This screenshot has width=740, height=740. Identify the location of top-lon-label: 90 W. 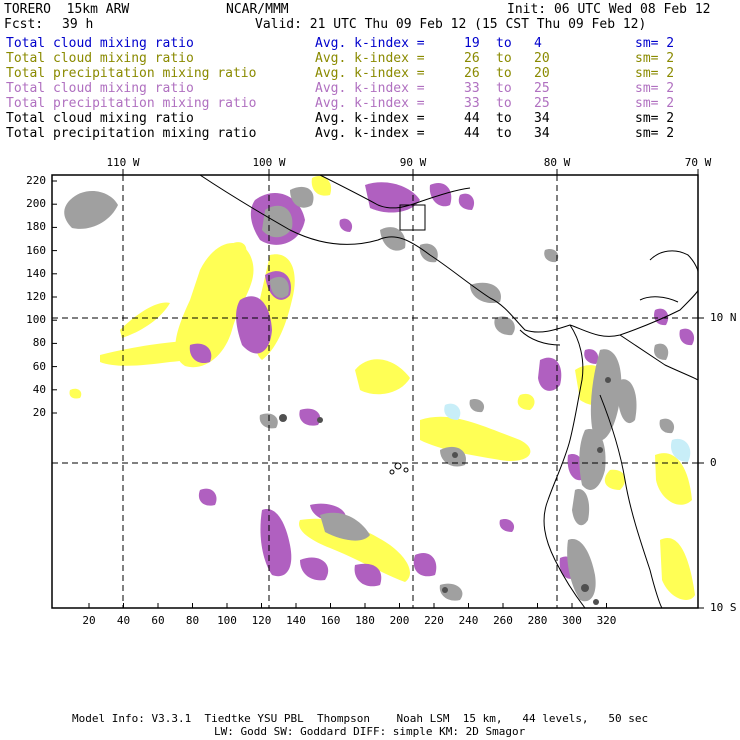
(413, 162).